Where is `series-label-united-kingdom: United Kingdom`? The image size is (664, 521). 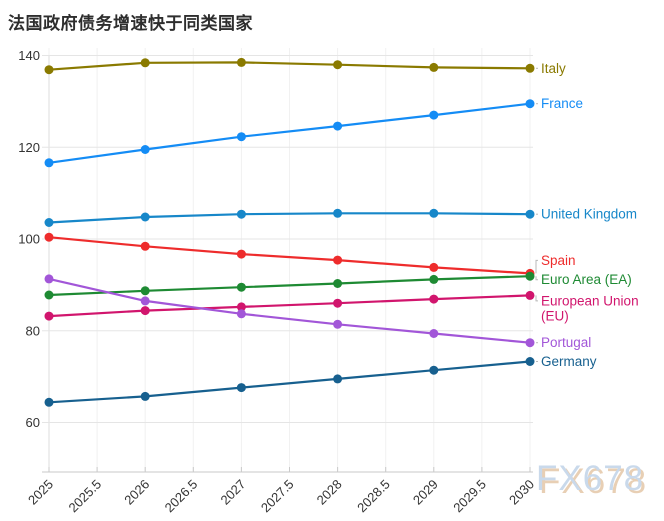 series-label-united-kingdom: United Kingdom is located at coordinates (589, 214).